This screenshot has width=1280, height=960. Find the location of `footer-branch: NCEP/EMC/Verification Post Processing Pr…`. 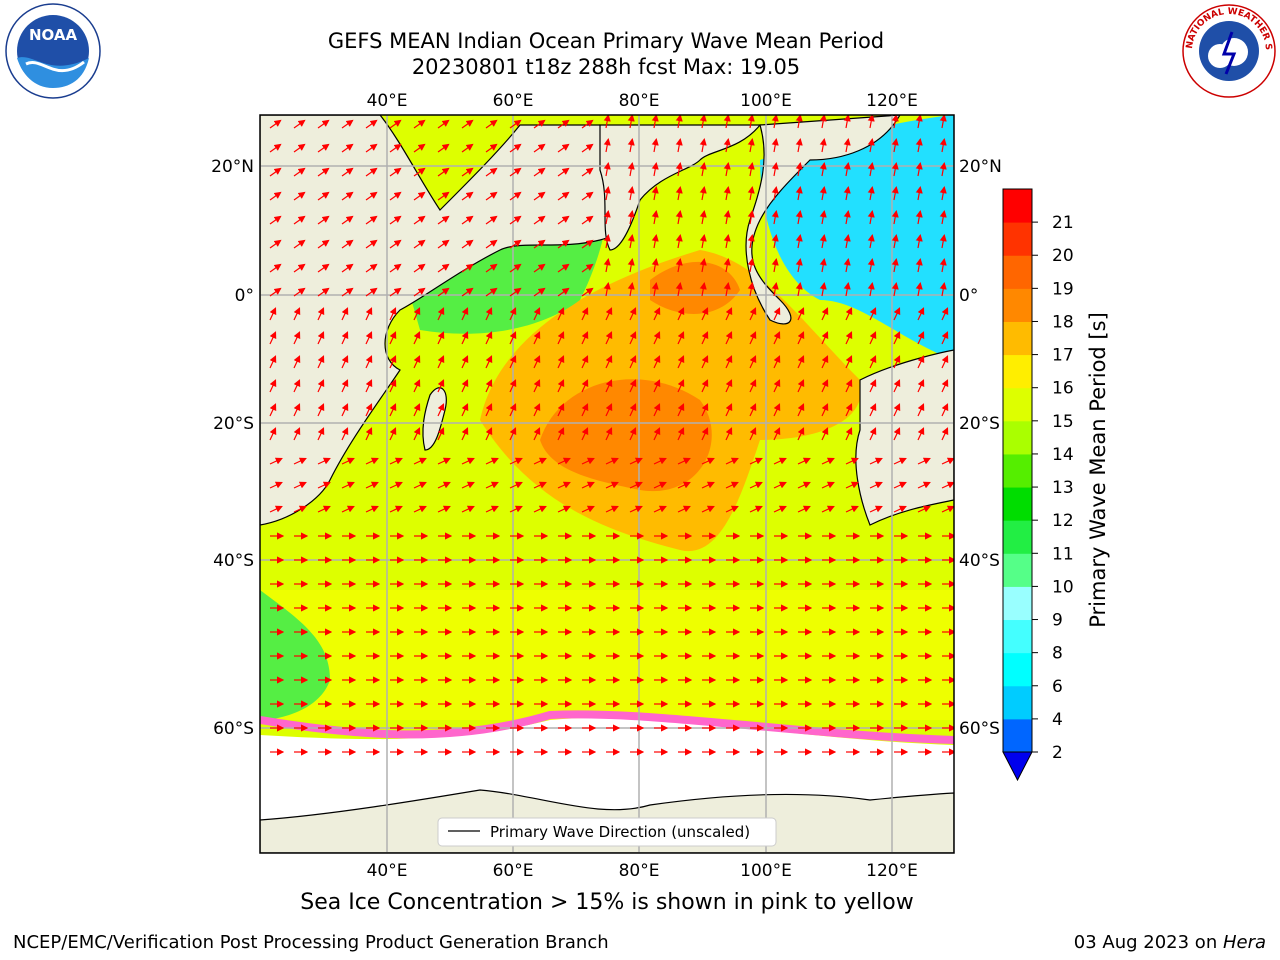

footer-branch: NCEP/EMC/Verification Post Processing Pr… is located at coordinates (311, 942).